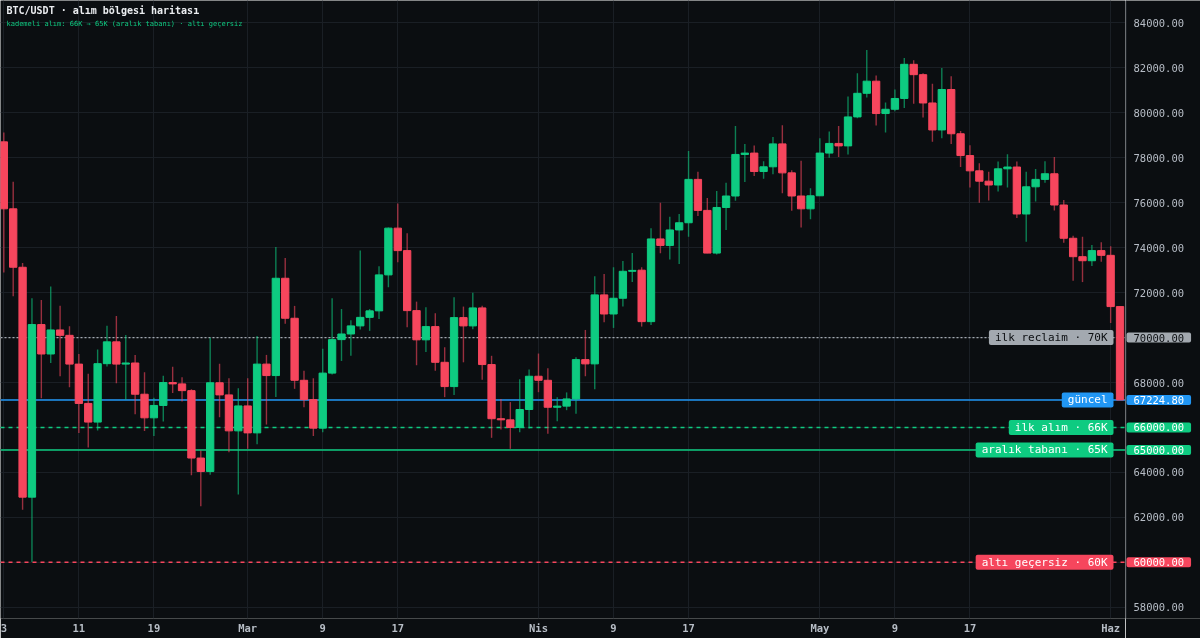  Describe the element at coordinates (1159, 247) in the screenshot. I see `y-tick-label: 74000.00` at that location.